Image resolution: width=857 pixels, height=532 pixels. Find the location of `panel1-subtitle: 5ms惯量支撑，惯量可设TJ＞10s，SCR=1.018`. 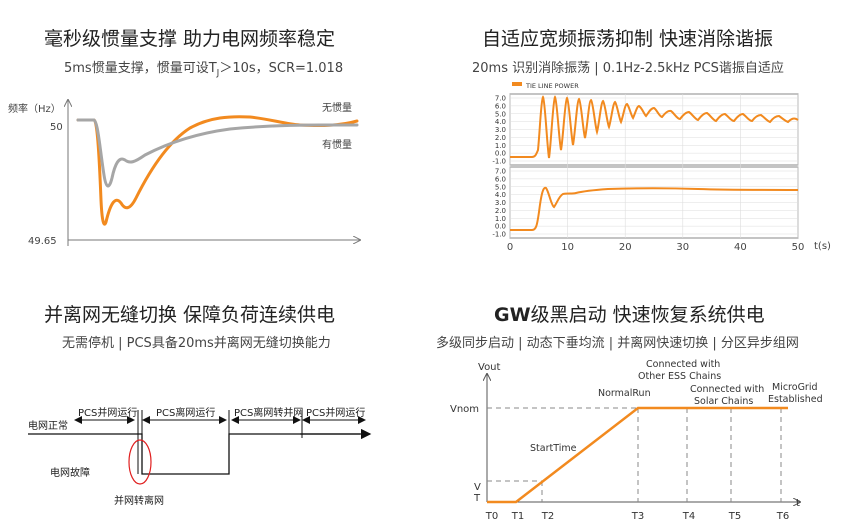

panel1-subtitle: 5ms惯量支撑，惯量可设TJ＞10s，SCR=1.018 is located at coordinates (203, 68).